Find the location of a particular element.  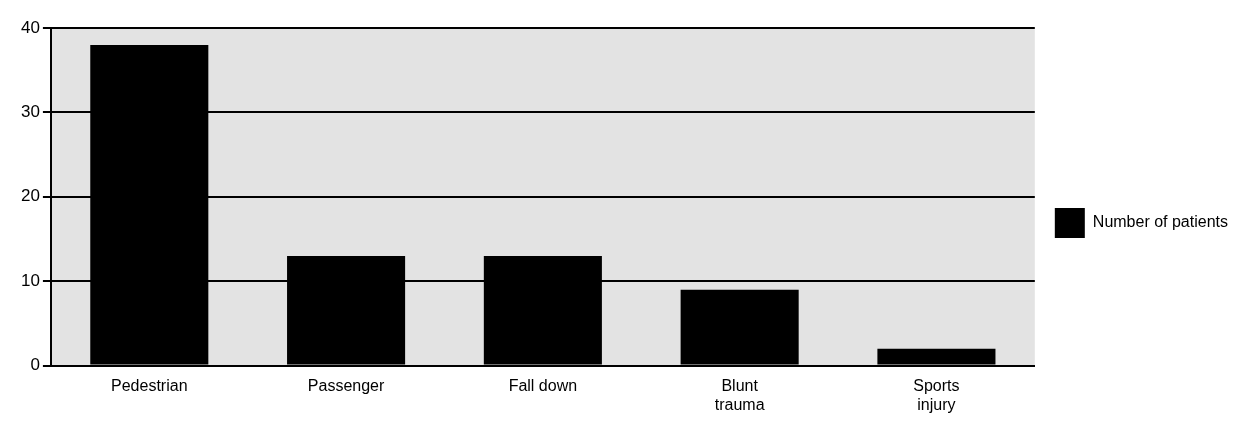

x-tick-label: Passenger is located at coordinates (346, 385).